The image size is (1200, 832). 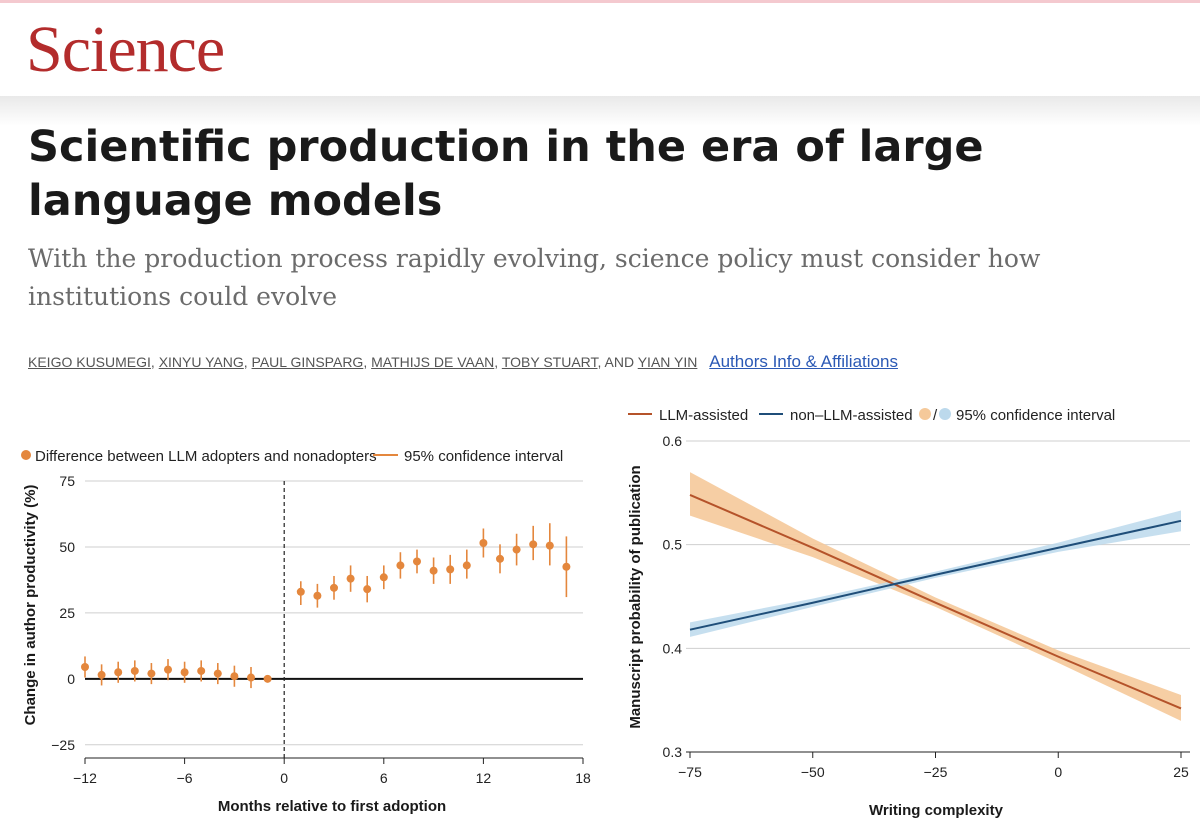 What do you see at coordinates (433, 362) in the screenshot?
I see `author-link: Mathijs de Vaan` at bounding box center [433, 362].